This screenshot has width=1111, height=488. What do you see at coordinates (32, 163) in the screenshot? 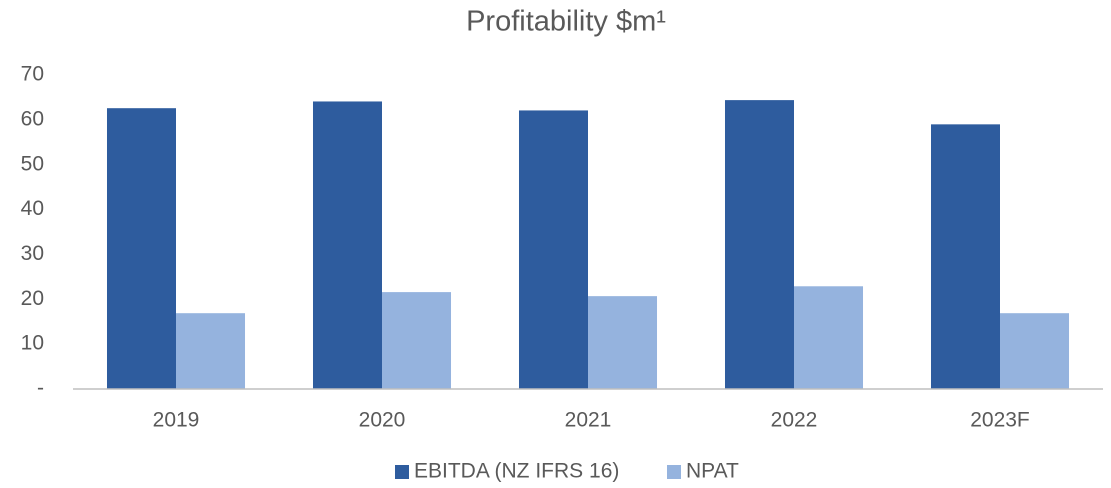
I see `y-tick-label: 50` at bounding box center [32, 163].